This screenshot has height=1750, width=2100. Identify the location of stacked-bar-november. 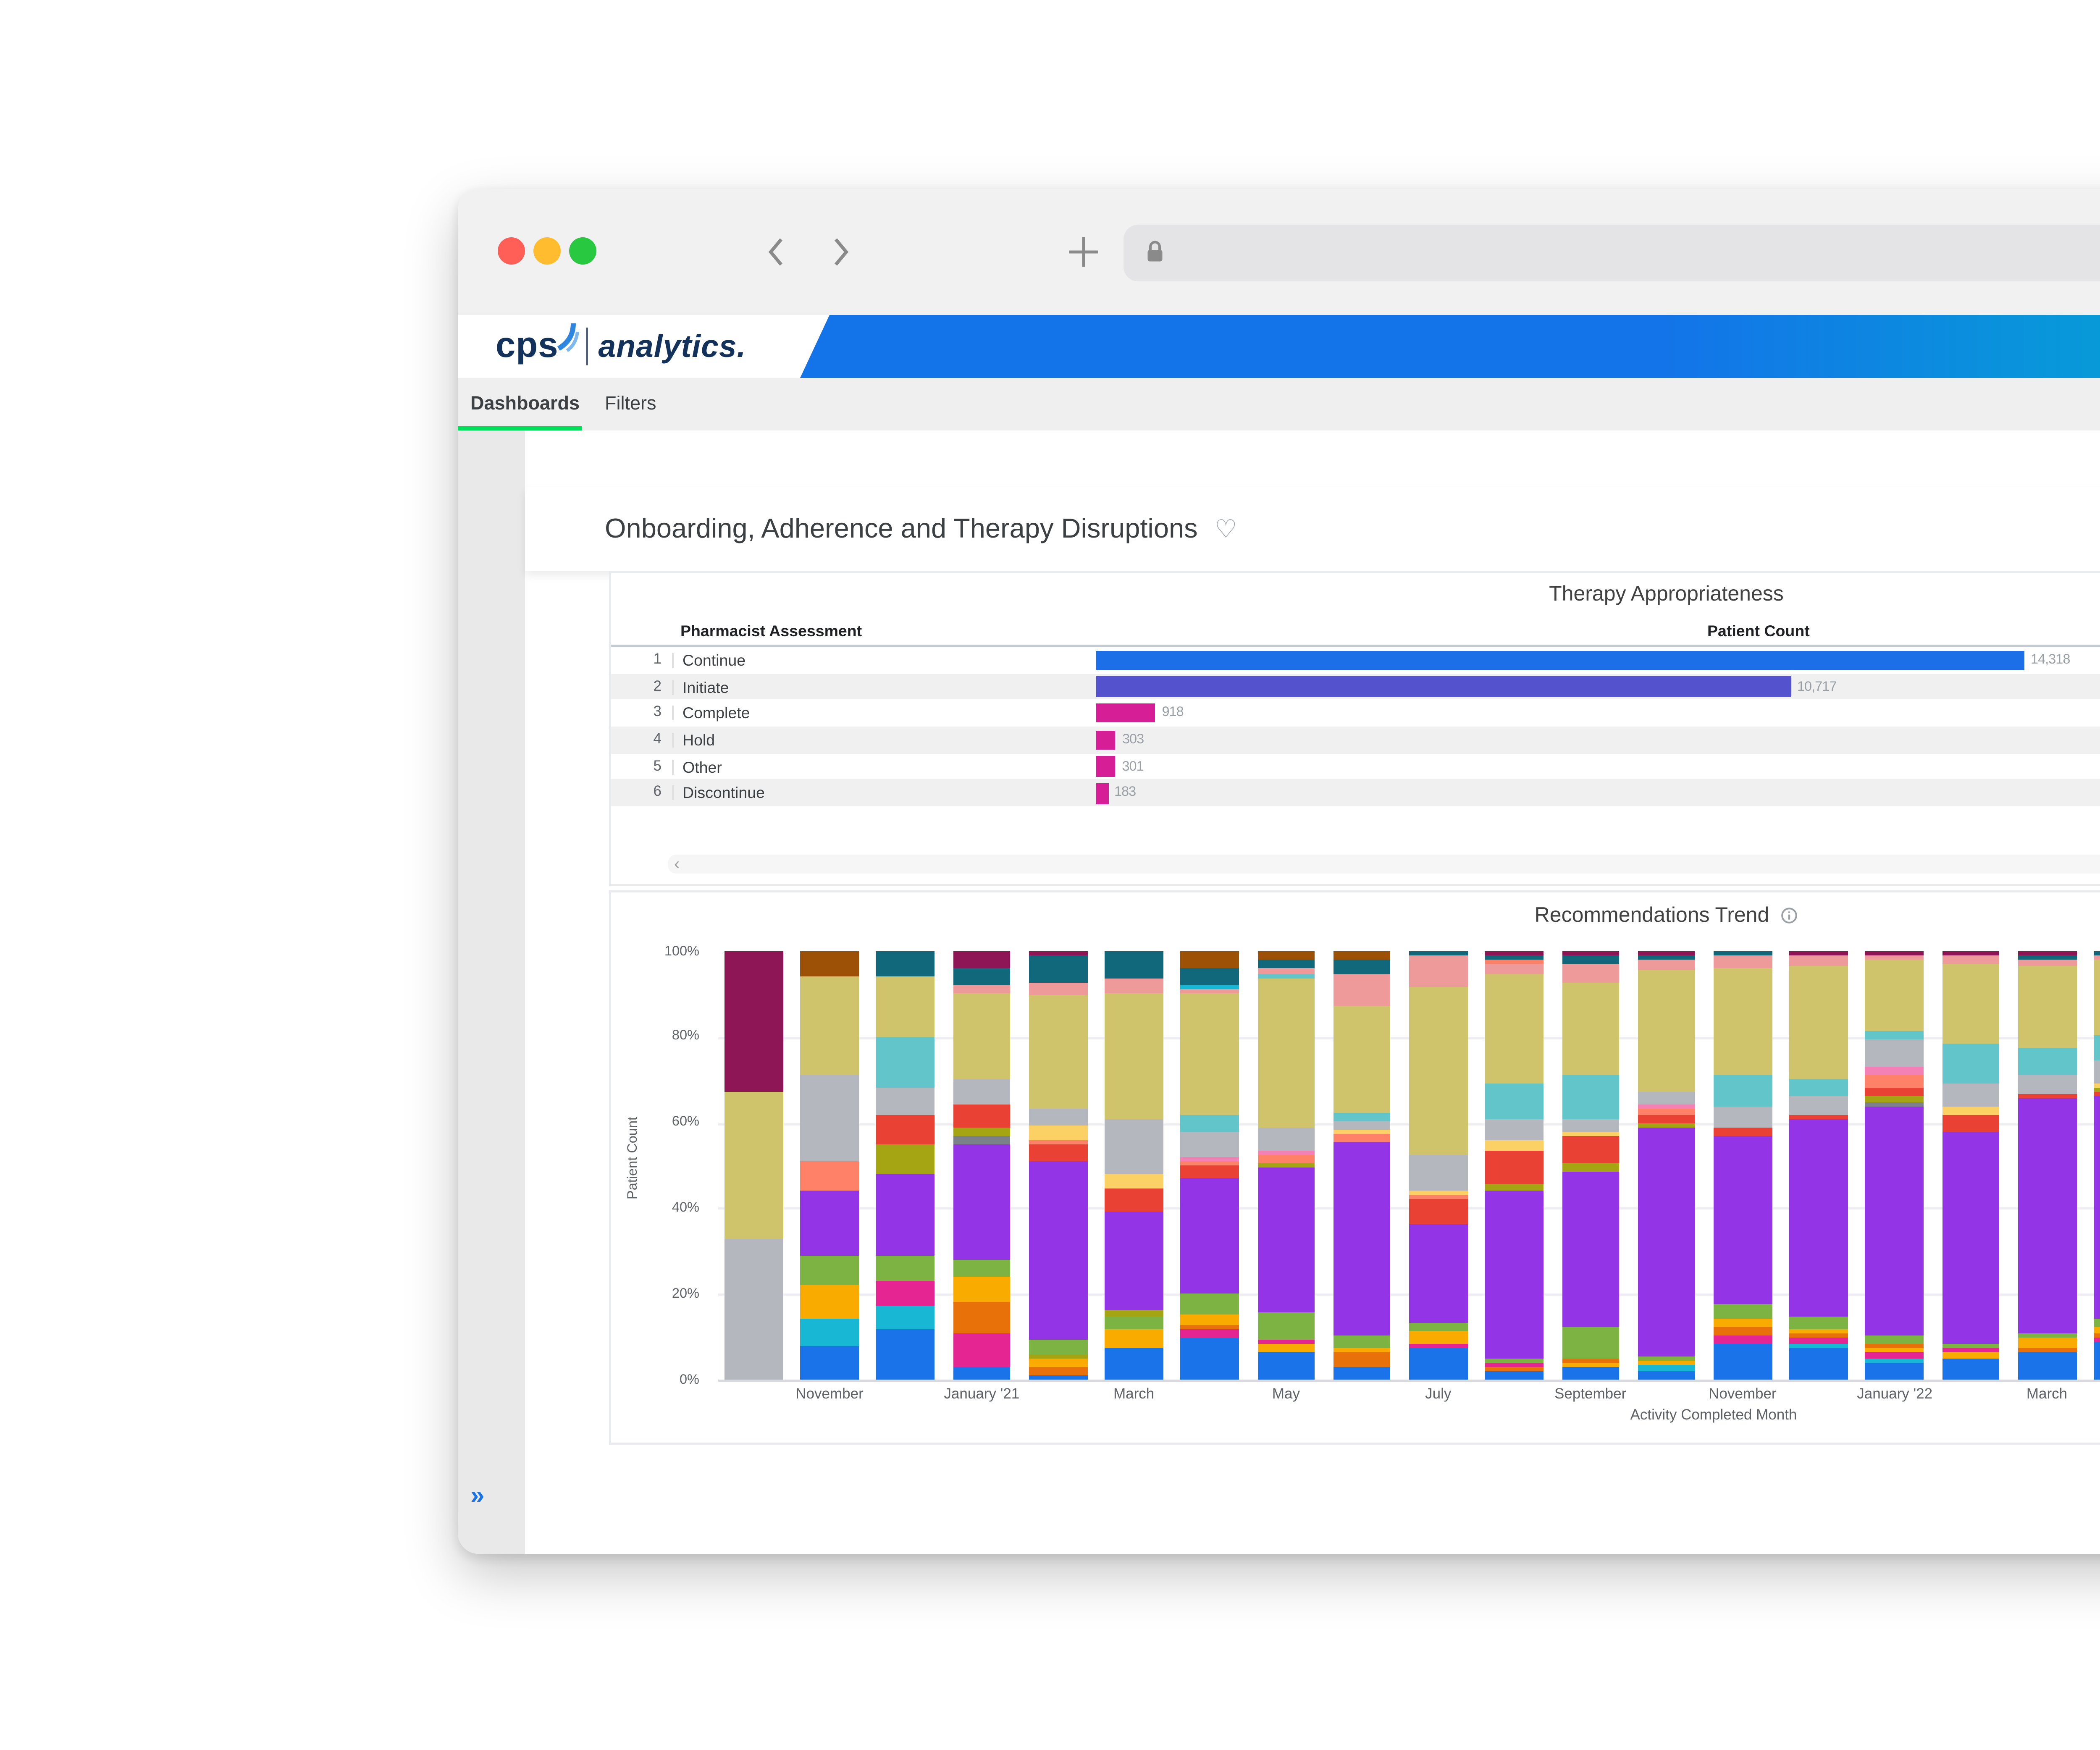
(830, 1165).